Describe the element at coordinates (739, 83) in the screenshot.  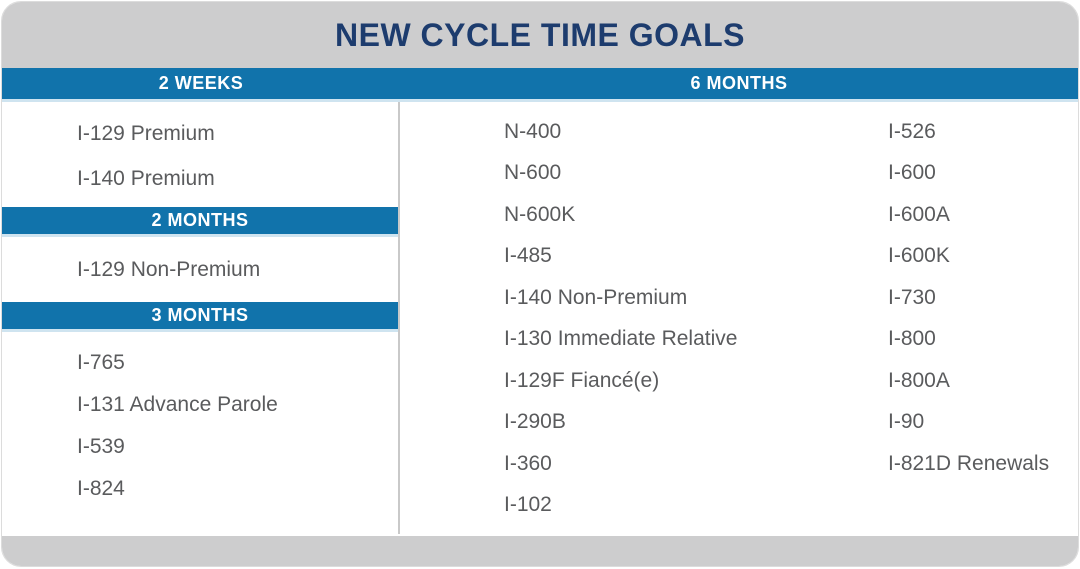
I see `column-header-6-months: 6 MONTHS` at that location.